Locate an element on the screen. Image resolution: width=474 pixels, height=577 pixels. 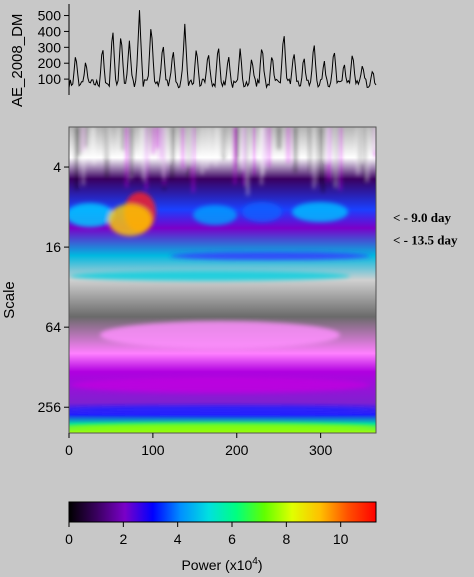
period-annotation: < - 13.5 day is located at coordinates (425, 239).